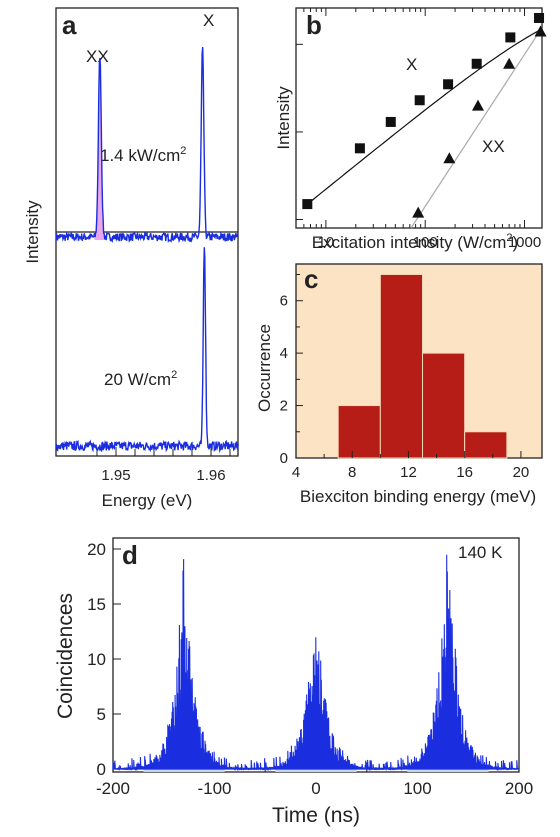 The image size is (560, 837). I want to click on panel-b-xlabel: Excitation intensity (W/cm2), so click(415, 242).